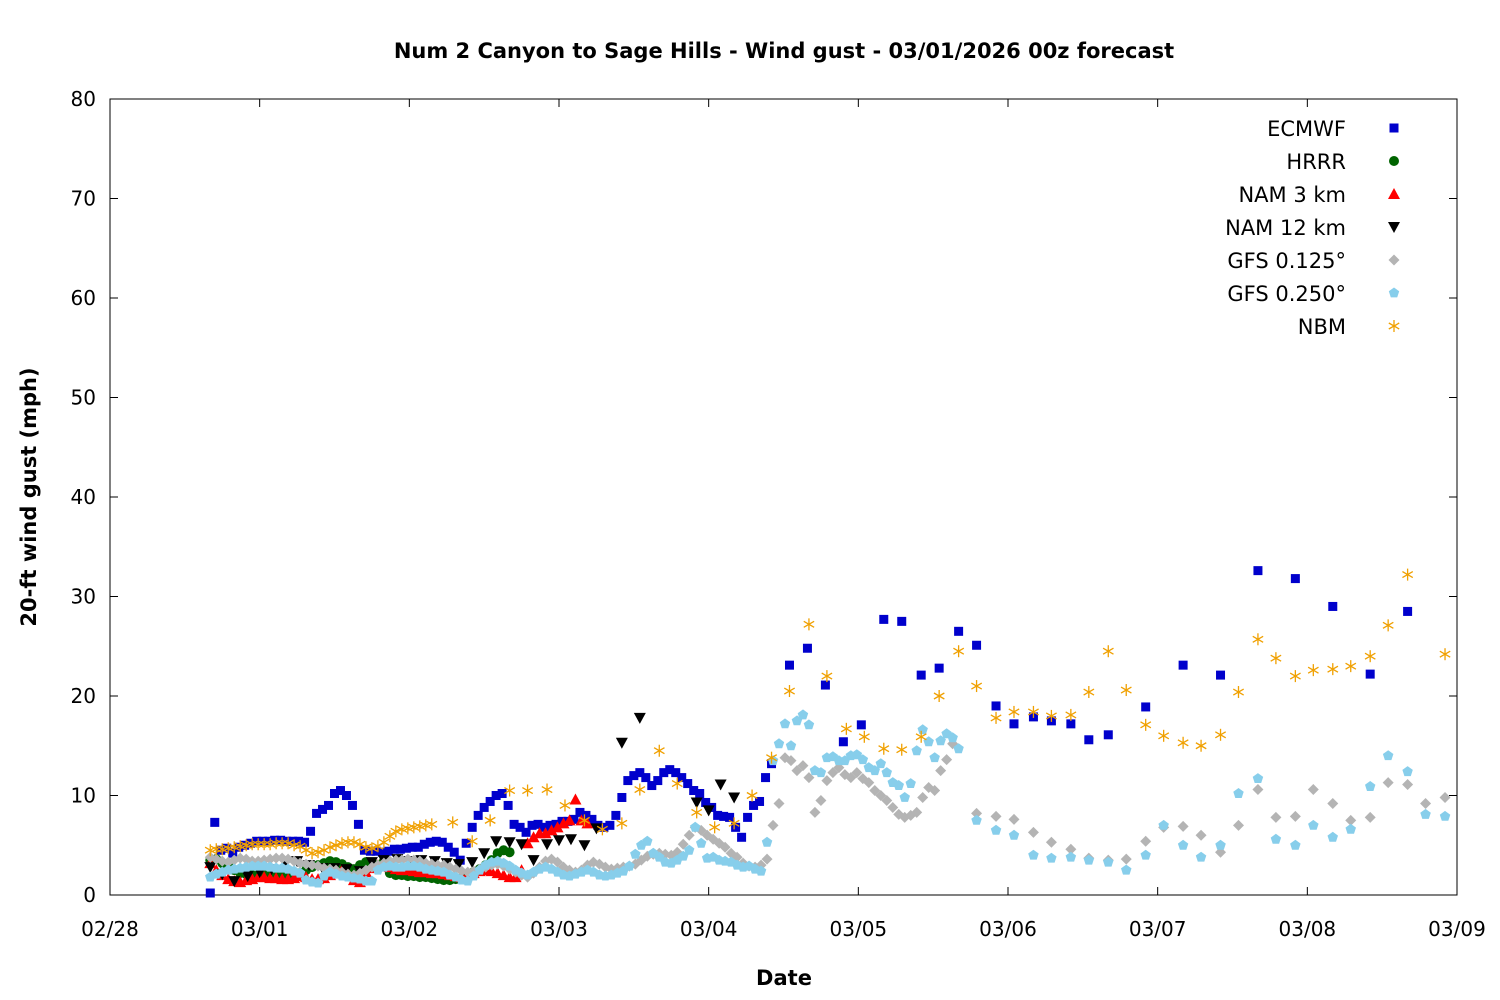 This screenshot has height=1000, width=1500. What do you see at coordinates (83, 398) in the screenshot?
I see `y-tick-label: 50` at bounding box center [83, 398].